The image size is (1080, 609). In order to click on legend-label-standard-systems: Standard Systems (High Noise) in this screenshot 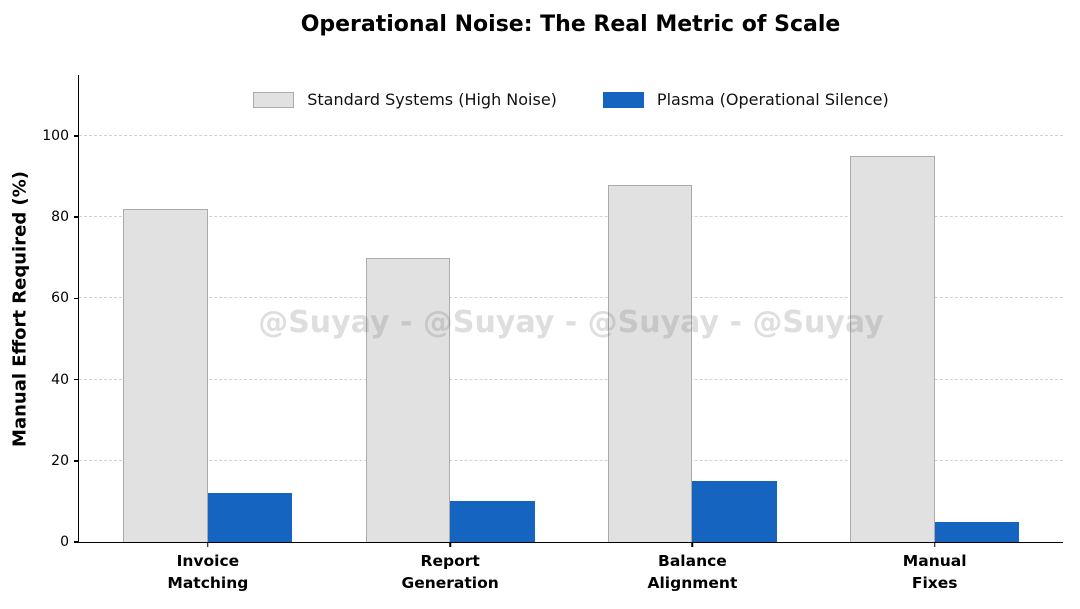, I will do `click(432, 99)`.